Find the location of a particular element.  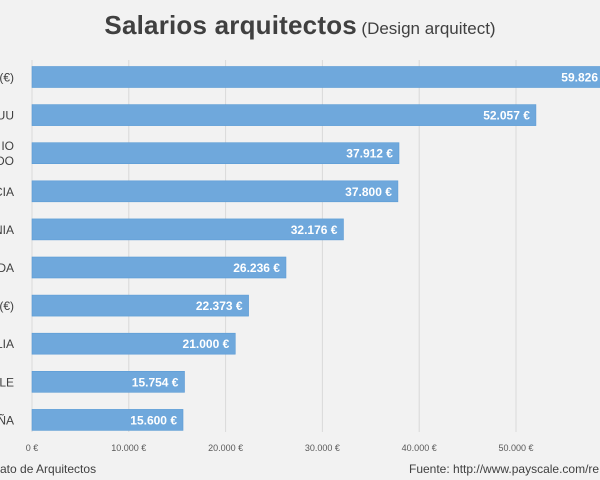

chart-title-sub: (Design arquitect) is located at coordinates (428, 28).